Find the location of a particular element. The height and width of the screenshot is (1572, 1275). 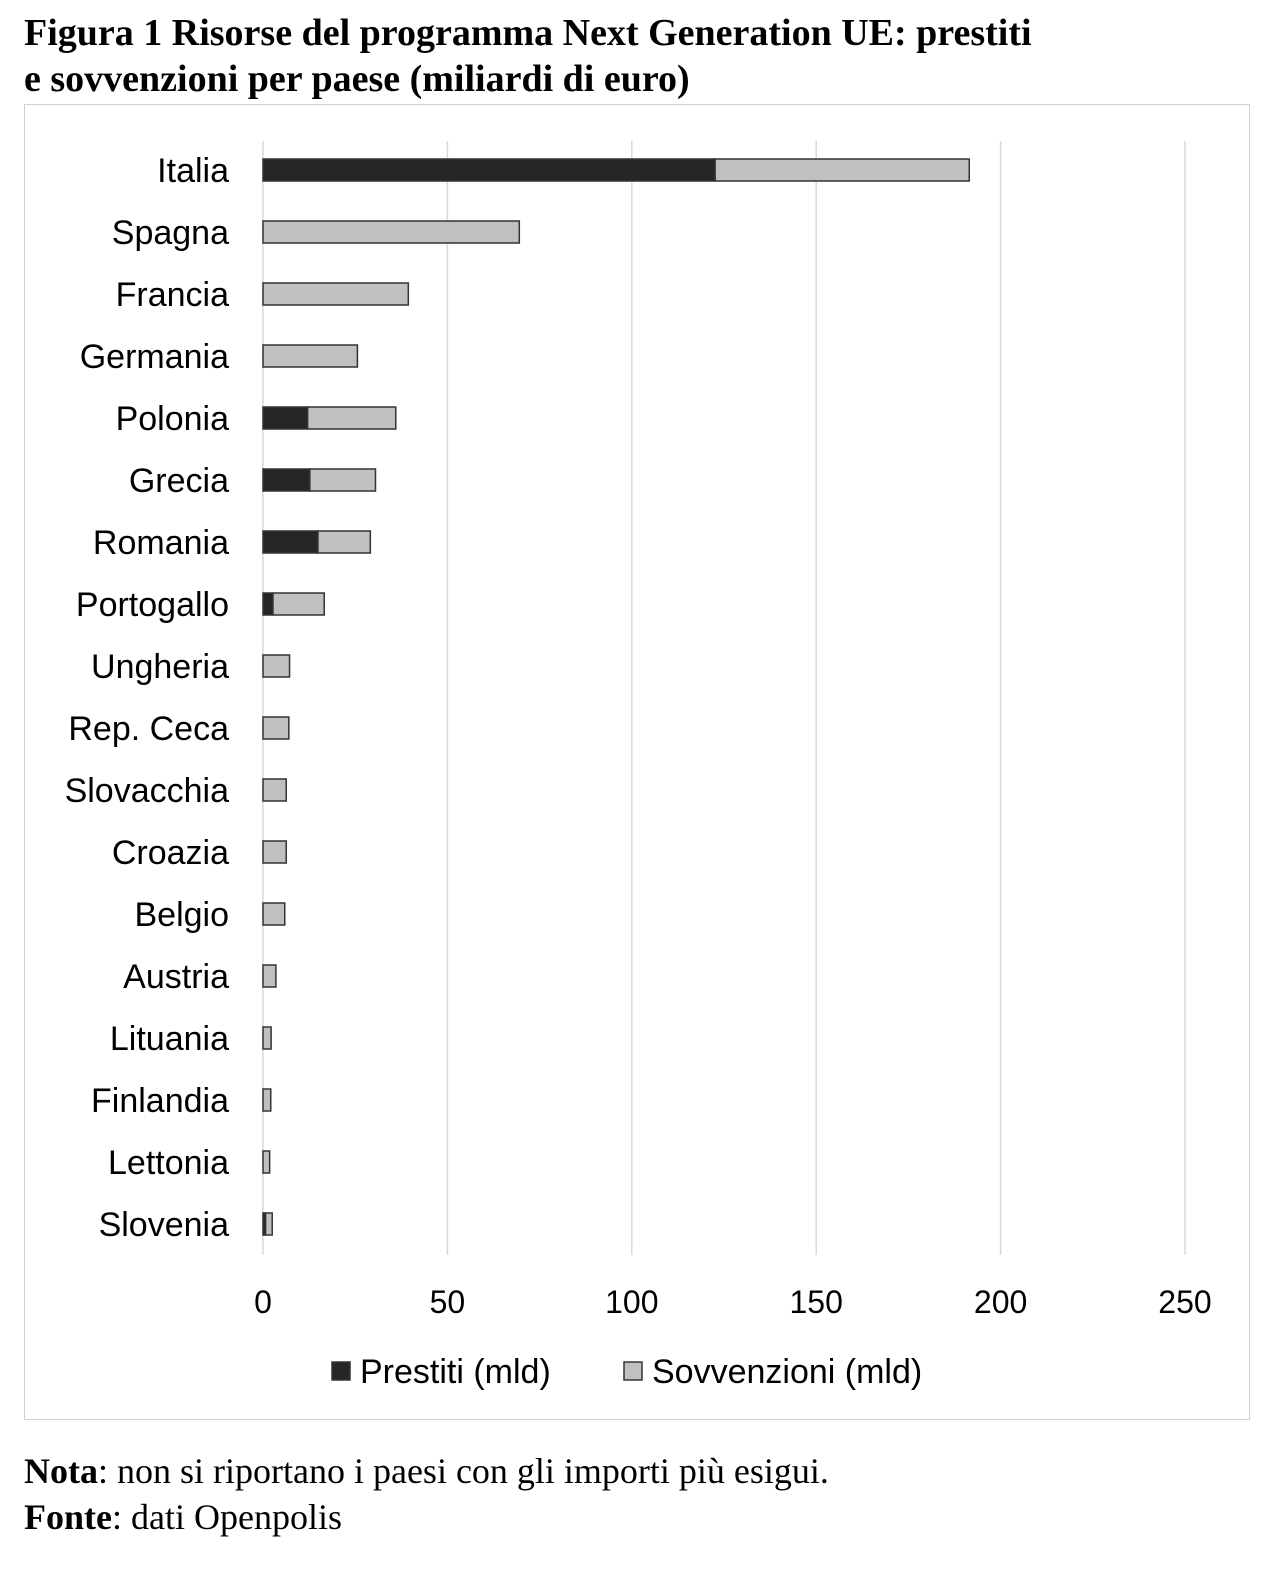

legend-swatch-prestiti is located at coordinates (341, 1371).